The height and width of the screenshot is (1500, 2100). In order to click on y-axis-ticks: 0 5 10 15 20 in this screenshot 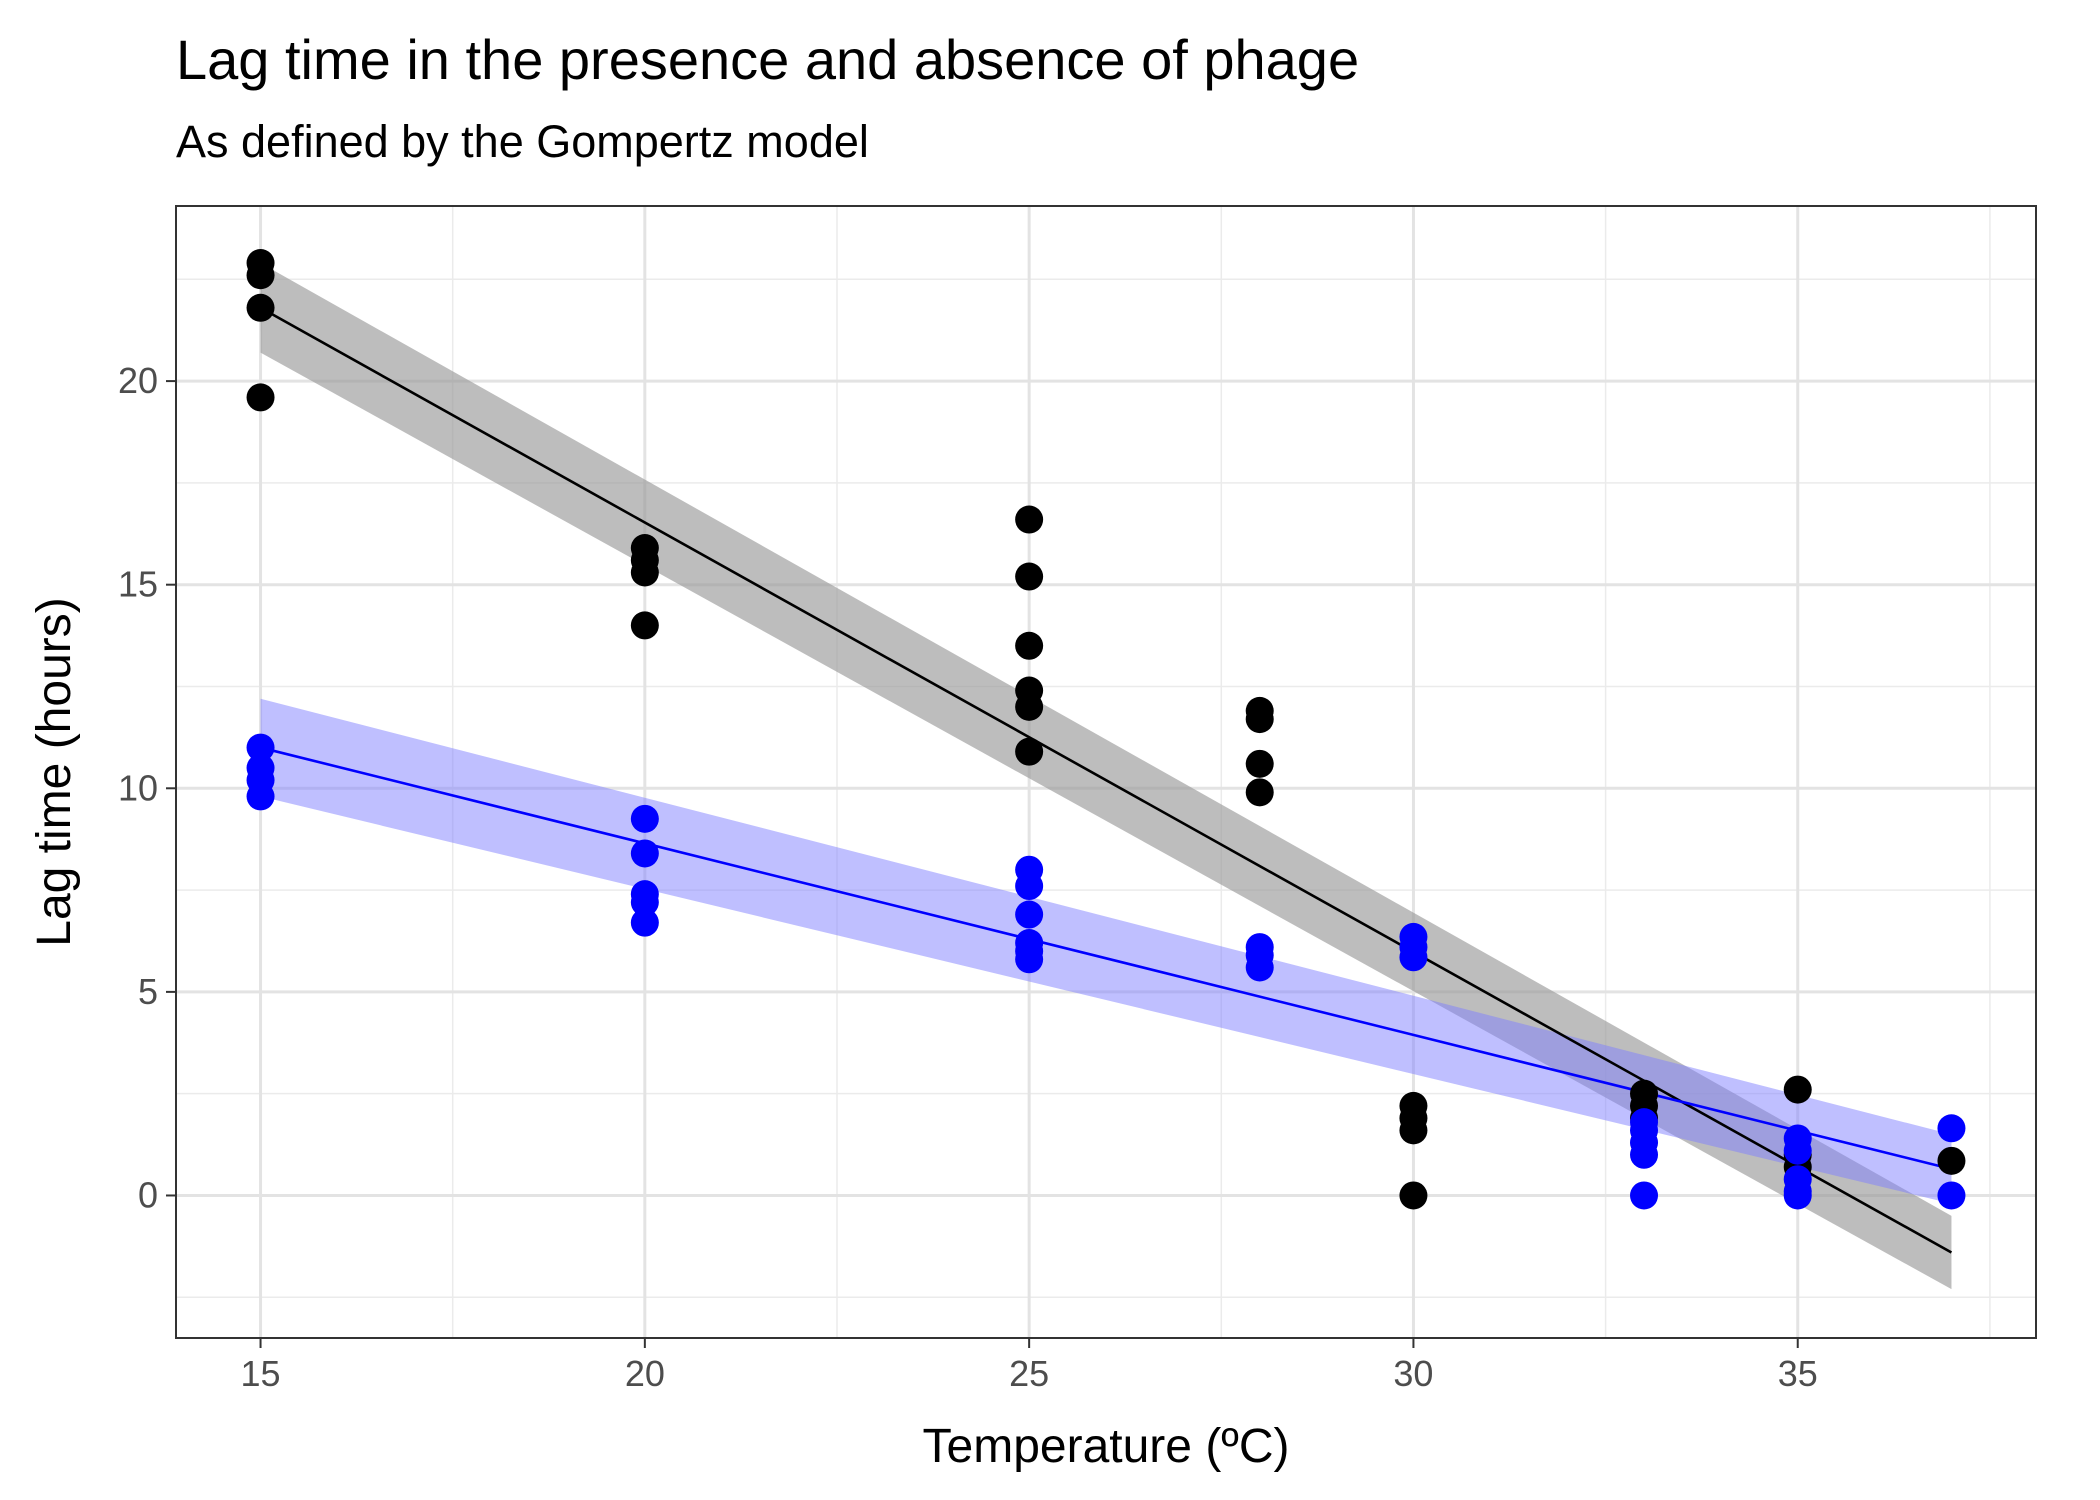, I will do `click(147, 787)`.